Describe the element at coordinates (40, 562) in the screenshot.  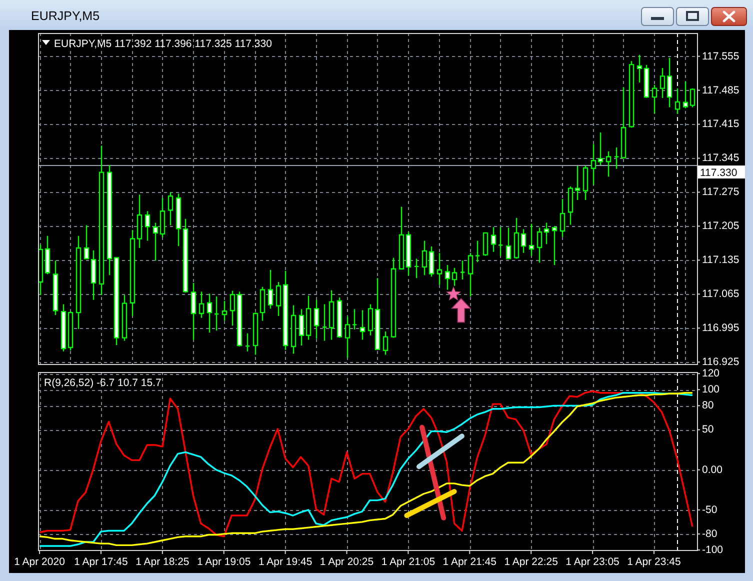
I see `x-tick-label: 1 Apr 2020` at that location.